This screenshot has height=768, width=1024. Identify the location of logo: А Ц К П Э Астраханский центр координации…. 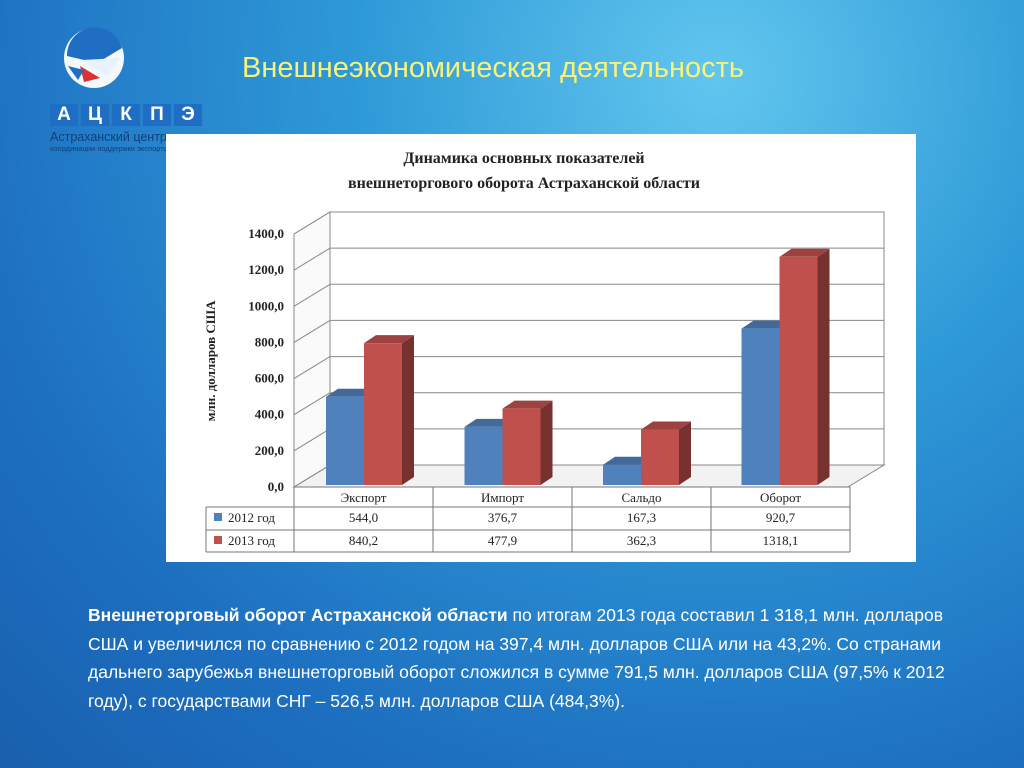
(112, 85).